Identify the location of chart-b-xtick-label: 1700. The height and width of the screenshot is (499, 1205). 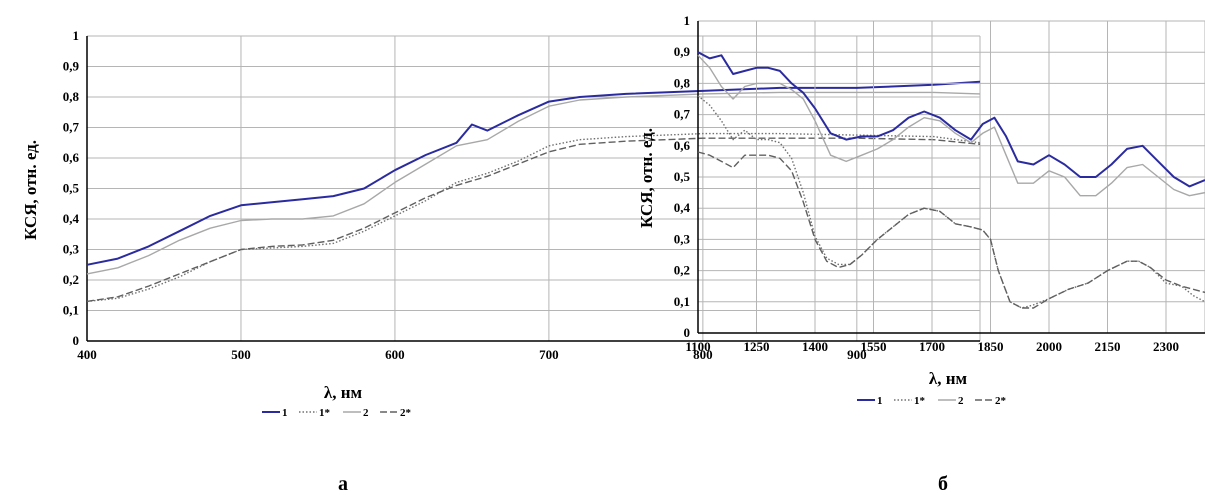
(932, 346).